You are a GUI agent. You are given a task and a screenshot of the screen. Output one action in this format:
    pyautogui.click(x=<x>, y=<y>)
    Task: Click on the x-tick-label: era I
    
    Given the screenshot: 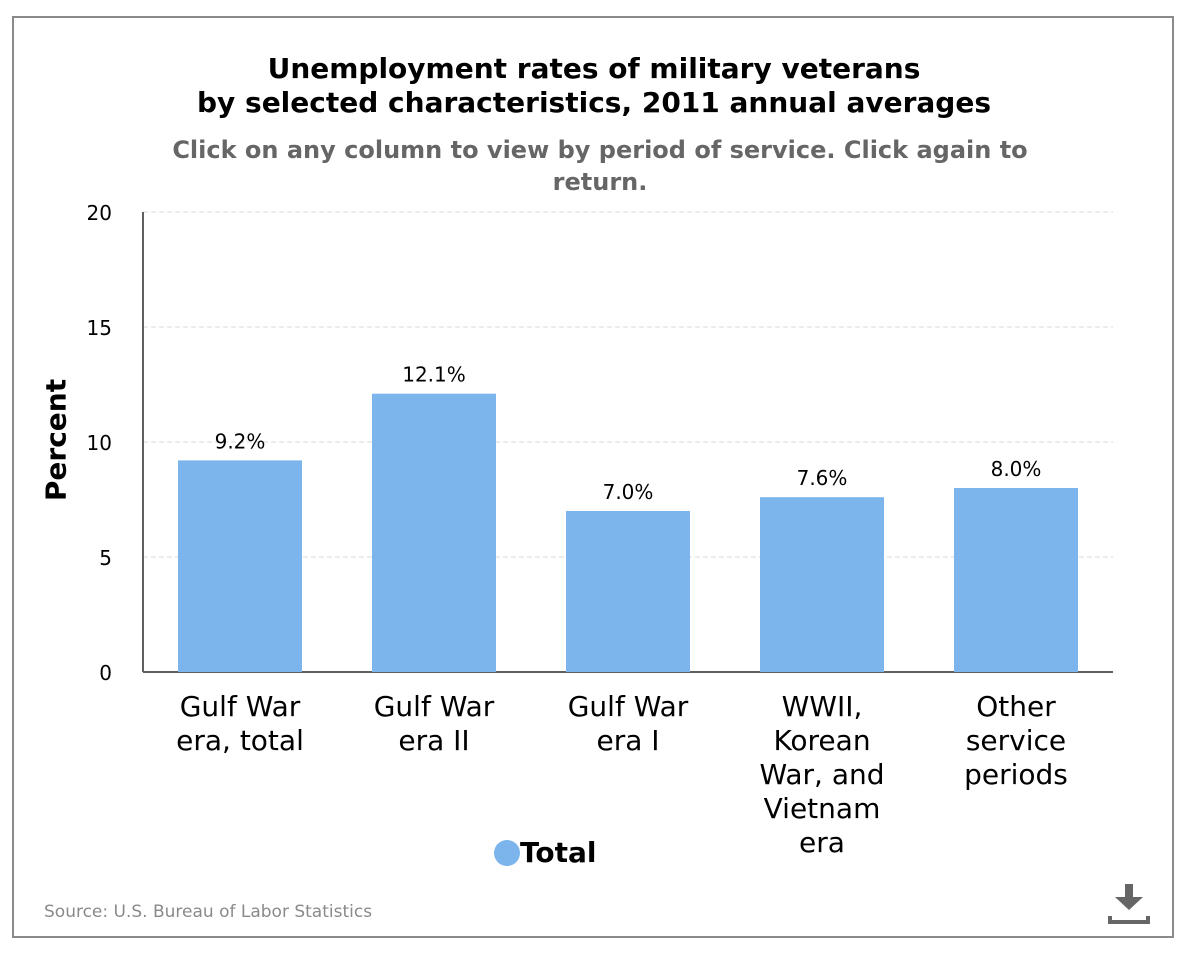 What is the action you would take?
    pyautogui.click(x=627, y=740)
    